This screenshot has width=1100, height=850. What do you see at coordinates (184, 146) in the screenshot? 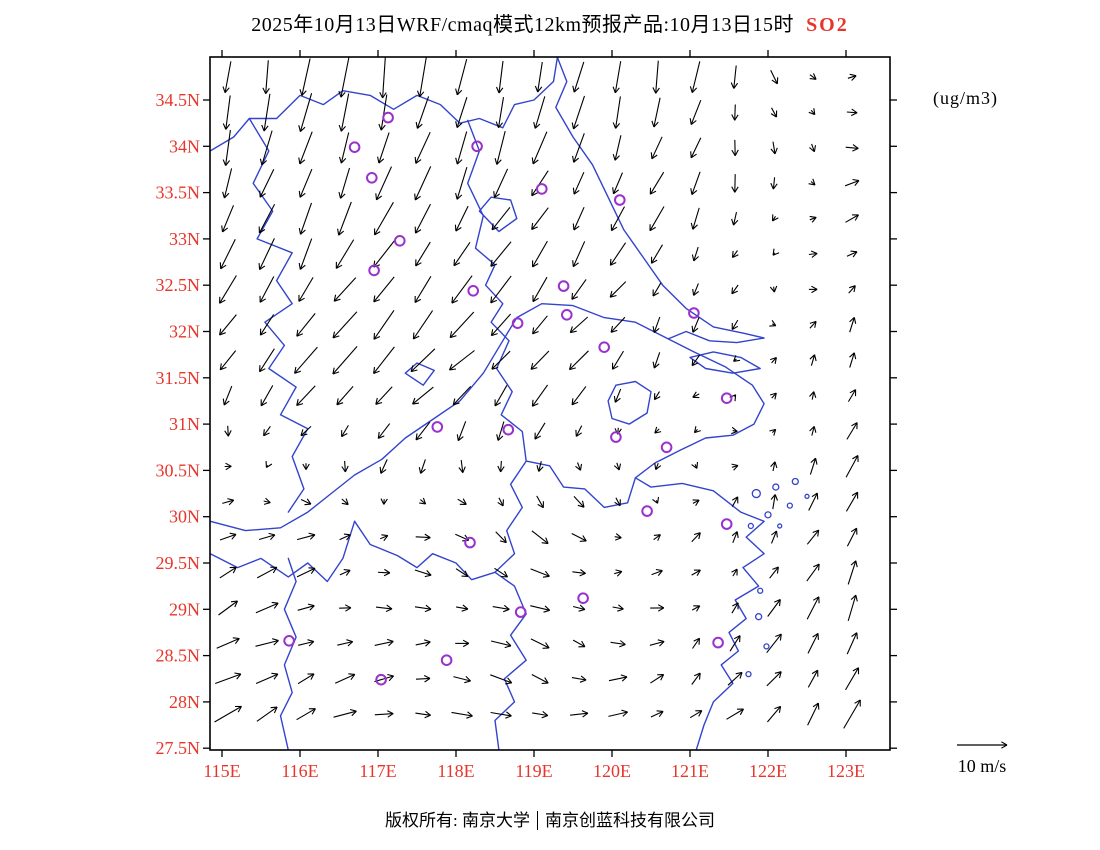
I see `lat-tick-label: 34N` at bounding box center [184, 146].